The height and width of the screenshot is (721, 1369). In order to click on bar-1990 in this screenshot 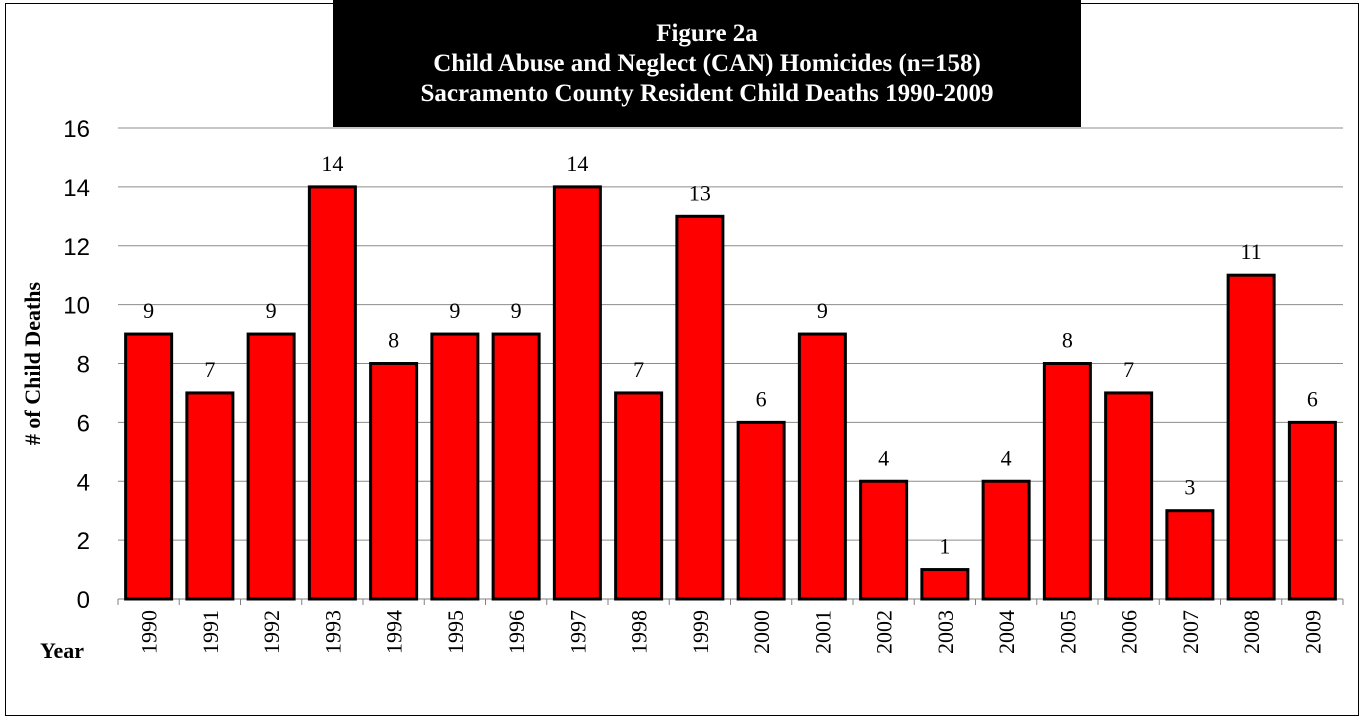, I will do `click(149, 466)`.